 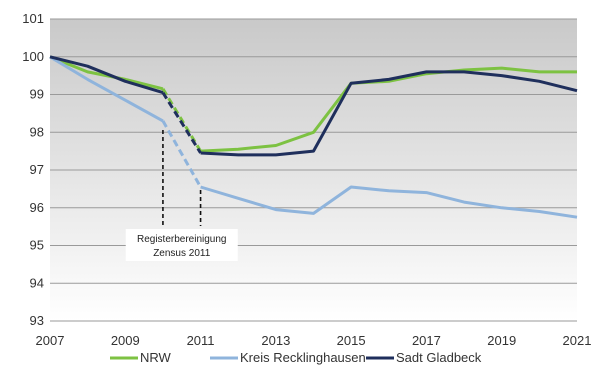 I want to click on x-tick-label: 2011, so click(x=201, y=340).